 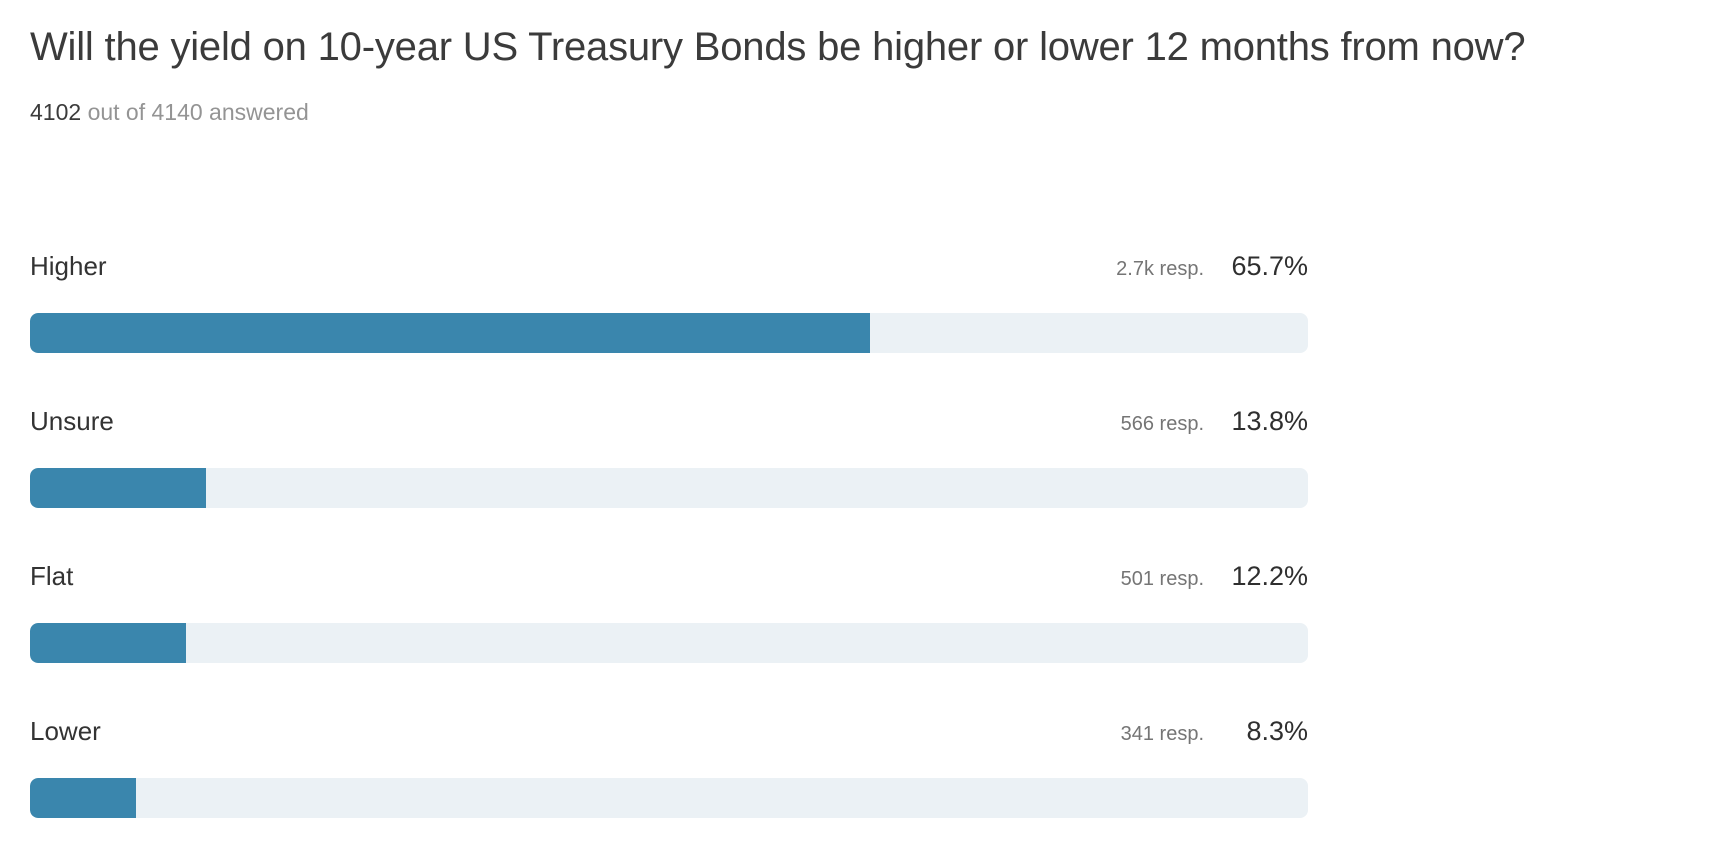 What do you see at coordinates (198, 112) in the screenshot?
I see `answered-suffix: out of 4140 answered` at bounding box center [198, 112].